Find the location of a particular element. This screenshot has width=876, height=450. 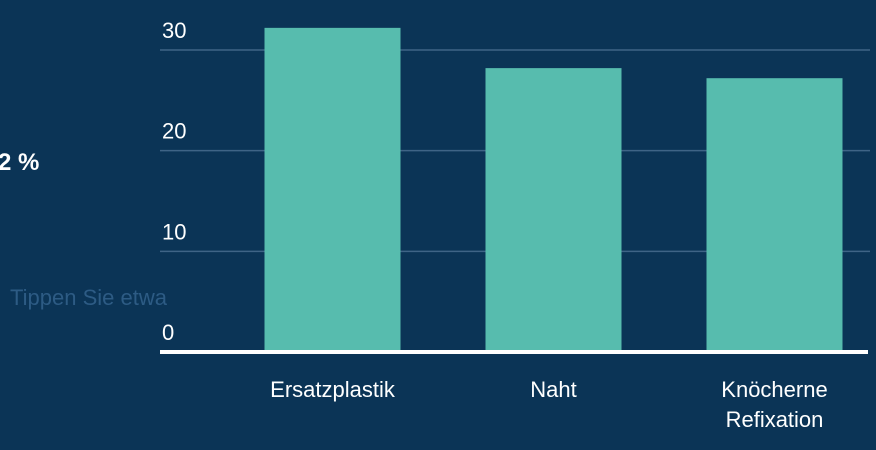

label-line: Refixation is located at coordinates (775, 419).